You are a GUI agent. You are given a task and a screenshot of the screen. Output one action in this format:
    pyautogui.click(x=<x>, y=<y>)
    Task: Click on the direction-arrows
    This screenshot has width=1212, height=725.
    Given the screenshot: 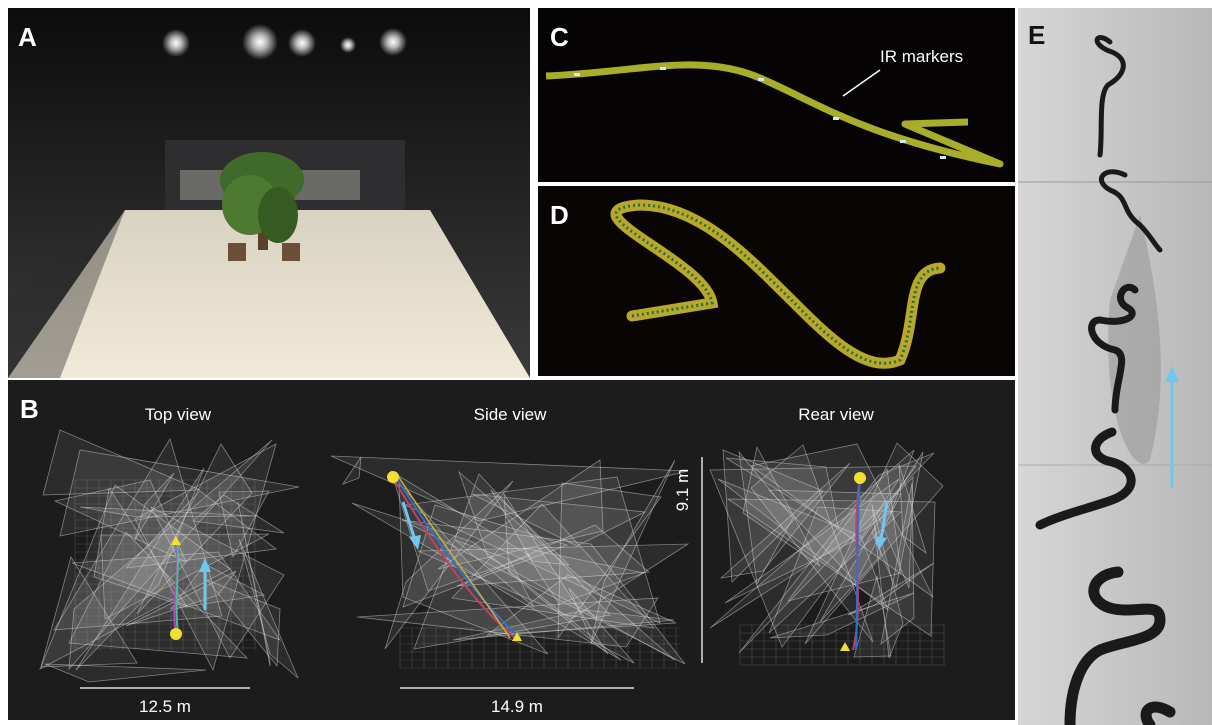 What is the action you would take?
    pyautogui.click(x=544, y=555)
    